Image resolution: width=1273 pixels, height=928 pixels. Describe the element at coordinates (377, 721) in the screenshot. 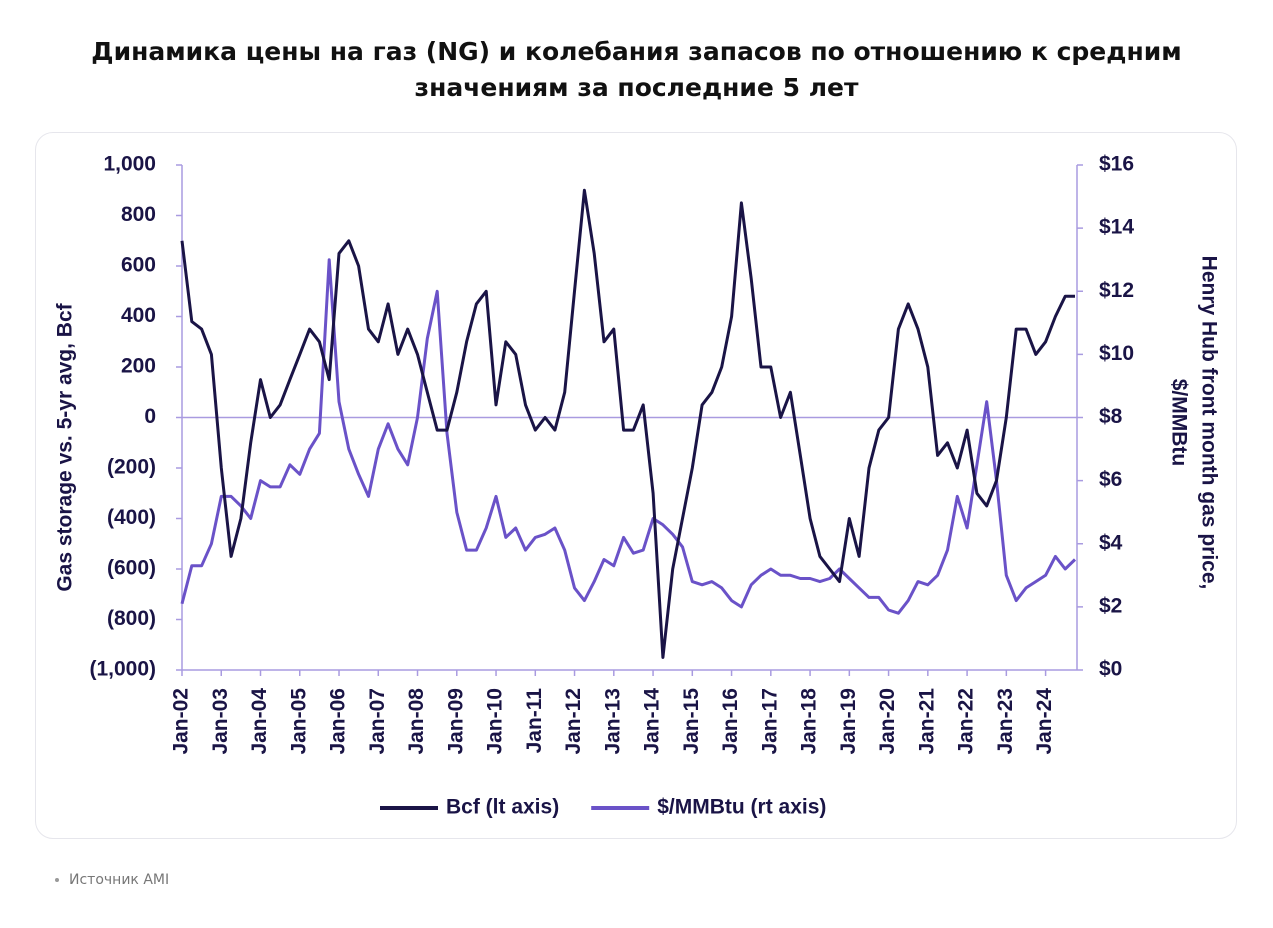

I see `x-tick-label: Jan-07` at that location.